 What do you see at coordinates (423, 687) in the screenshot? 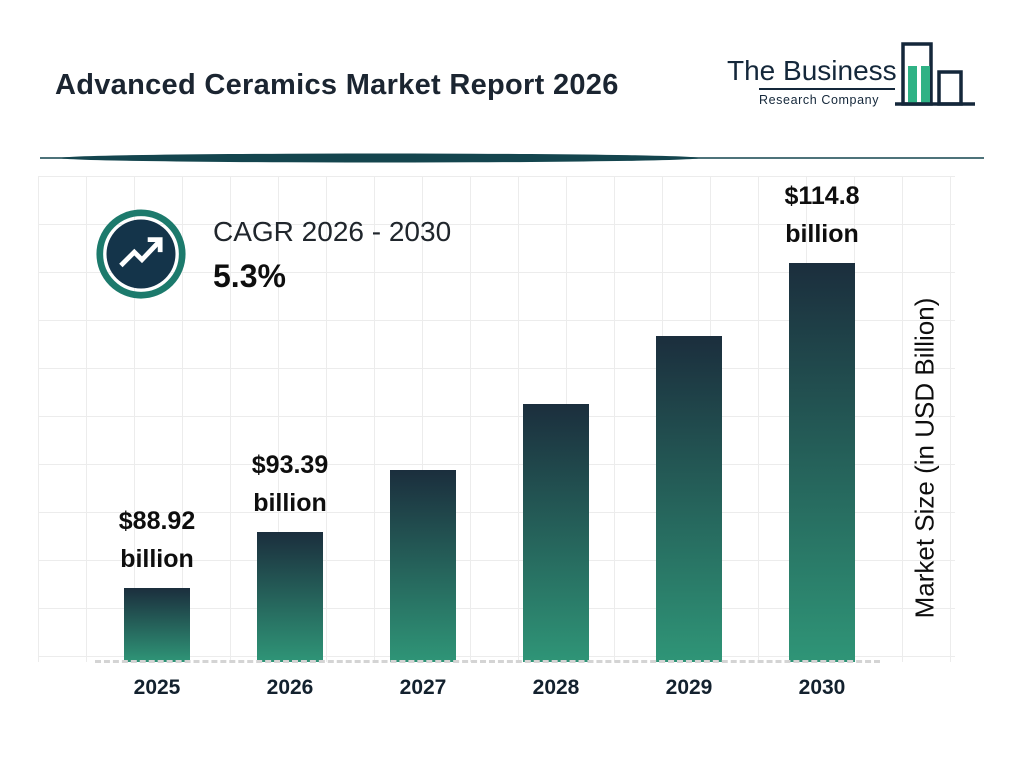
I see `x-axis-tick-2027: 2027` at bounding box center [423, 687].